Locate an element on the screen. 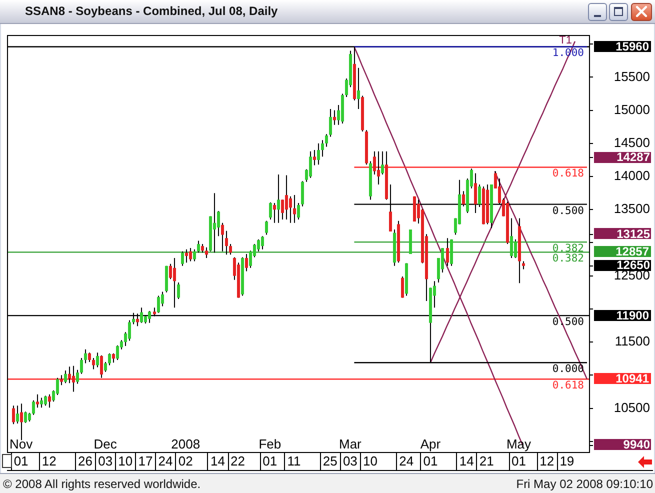 Image resolution: width=655 pixels, height=493 pixels. x-tick-label: Mar 03 is located at coordinates (350, 452).